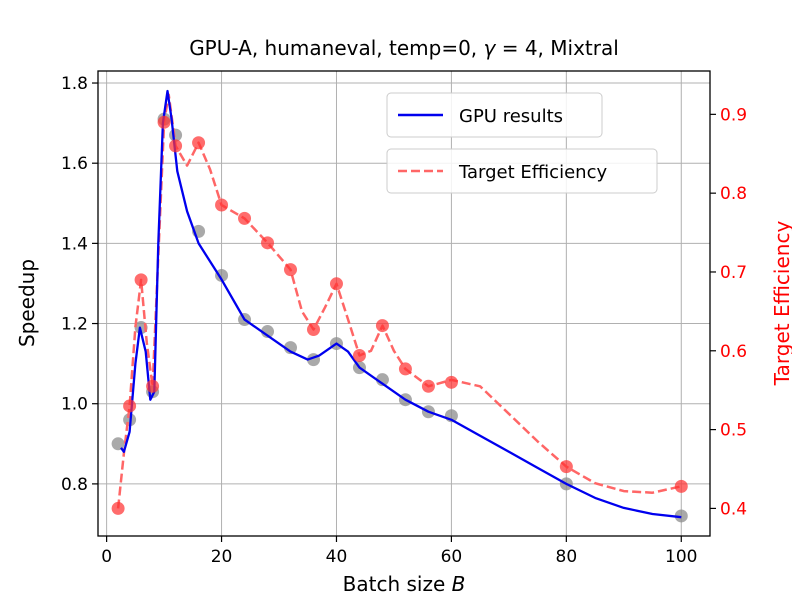 The width and height of the screenshot is (792, 598). I want to click on x-tick-label: 60, so click(452, 557).